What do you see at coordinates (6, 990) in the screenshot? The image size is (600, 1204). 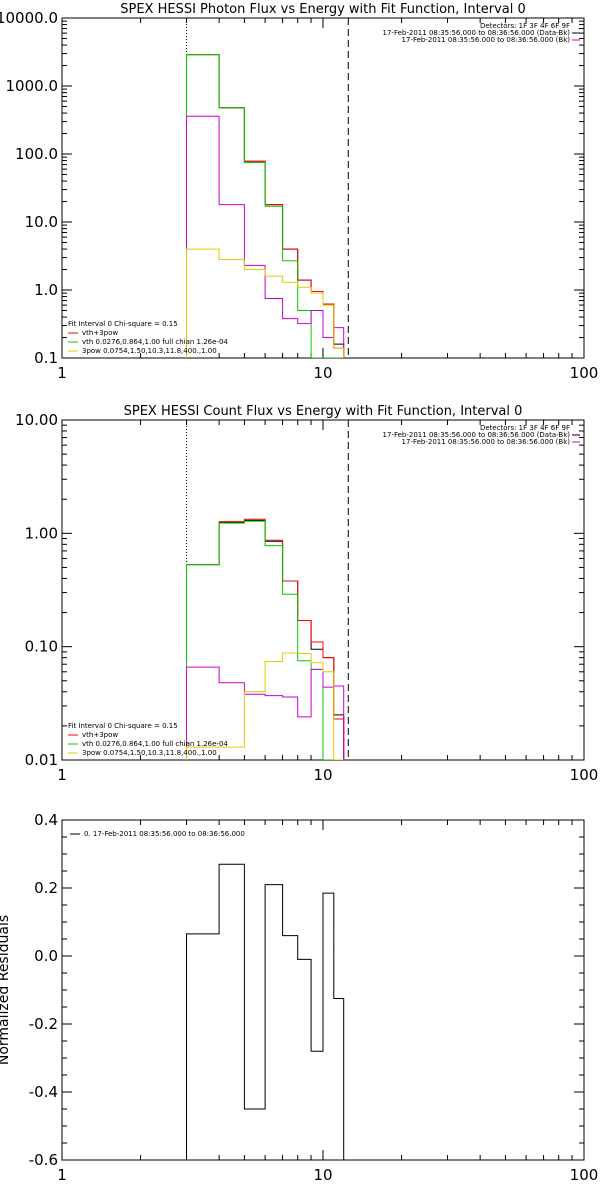 I see `y-axis-label: Normalized Residuals` at bounding box center [6, 990].